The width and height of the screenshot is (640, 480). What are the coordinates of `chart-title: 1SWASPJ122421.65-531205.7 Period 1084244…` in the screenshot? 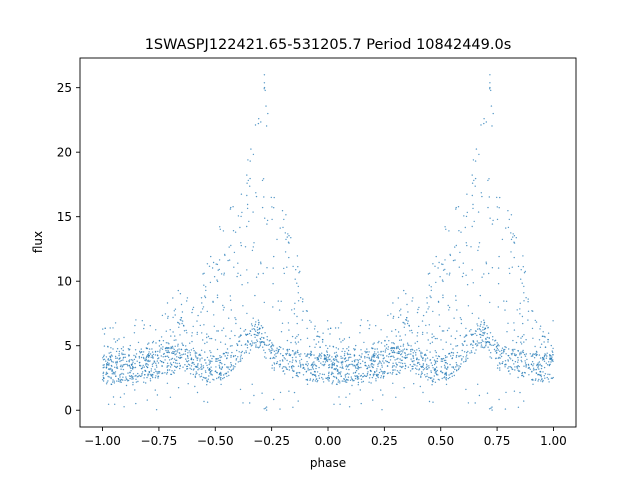 It's located at (328, 45).